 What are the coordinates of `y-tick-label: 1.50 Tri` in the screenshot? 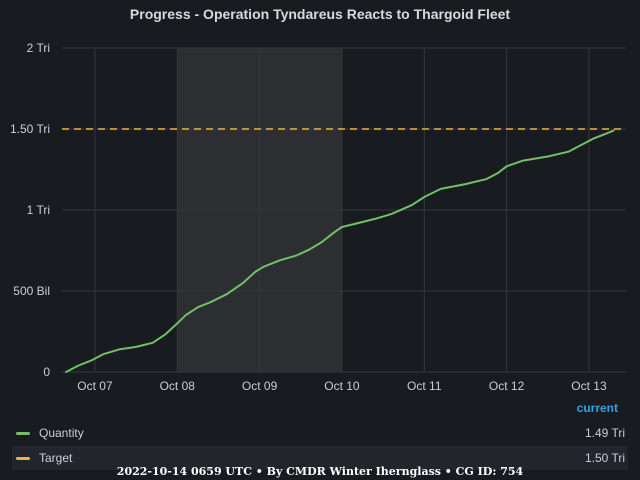 It's located at (30, 129).